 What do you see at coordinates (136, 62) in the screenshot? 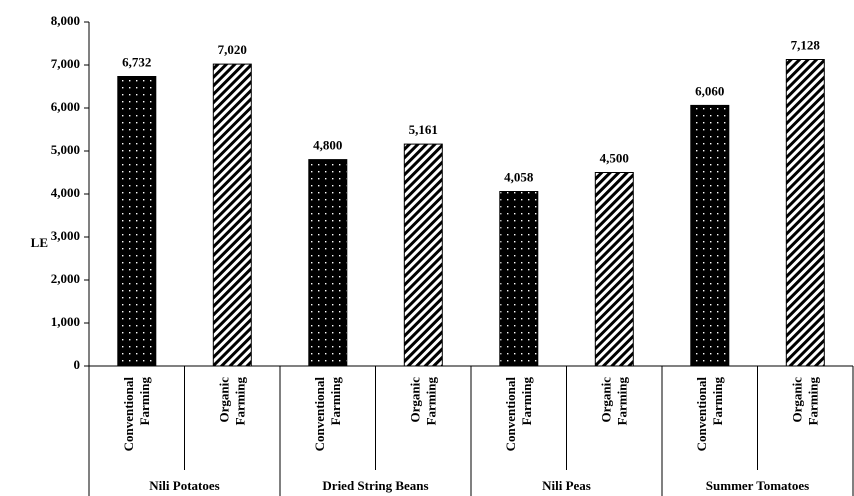
I see `data-label: 6,732` at bounding box center [136, 62].